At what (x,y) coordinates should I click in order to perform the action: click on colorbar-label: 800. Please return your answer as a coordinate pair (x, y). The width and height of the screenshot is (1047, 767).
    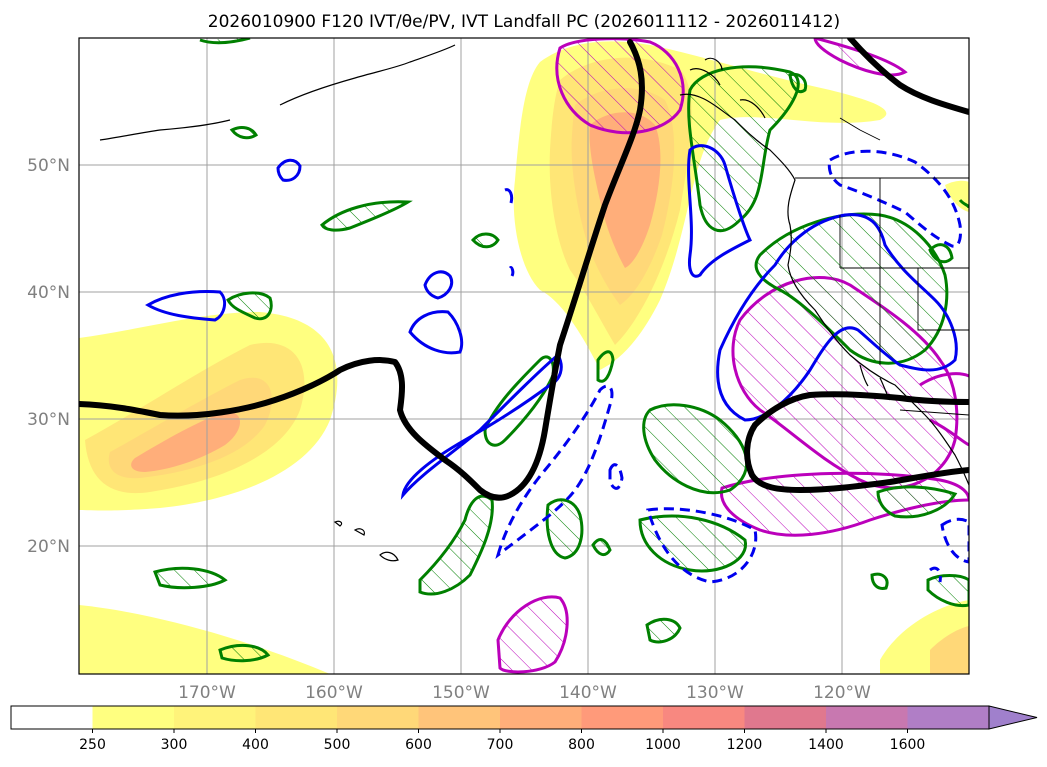
    Looking at the image, I should click on (581, 745).